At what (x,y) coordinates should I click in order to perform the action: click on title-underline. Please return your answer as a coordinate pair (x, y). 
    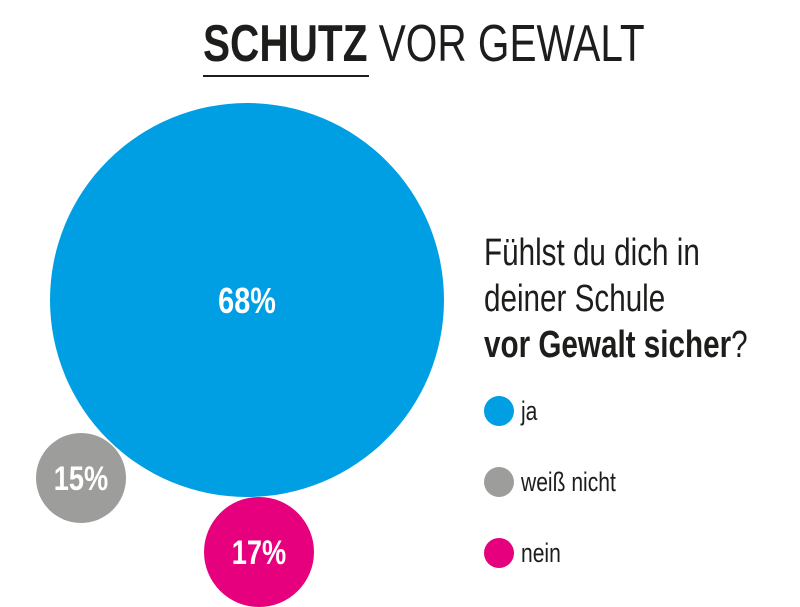
    Looking at the image, I should click on (286, 76).